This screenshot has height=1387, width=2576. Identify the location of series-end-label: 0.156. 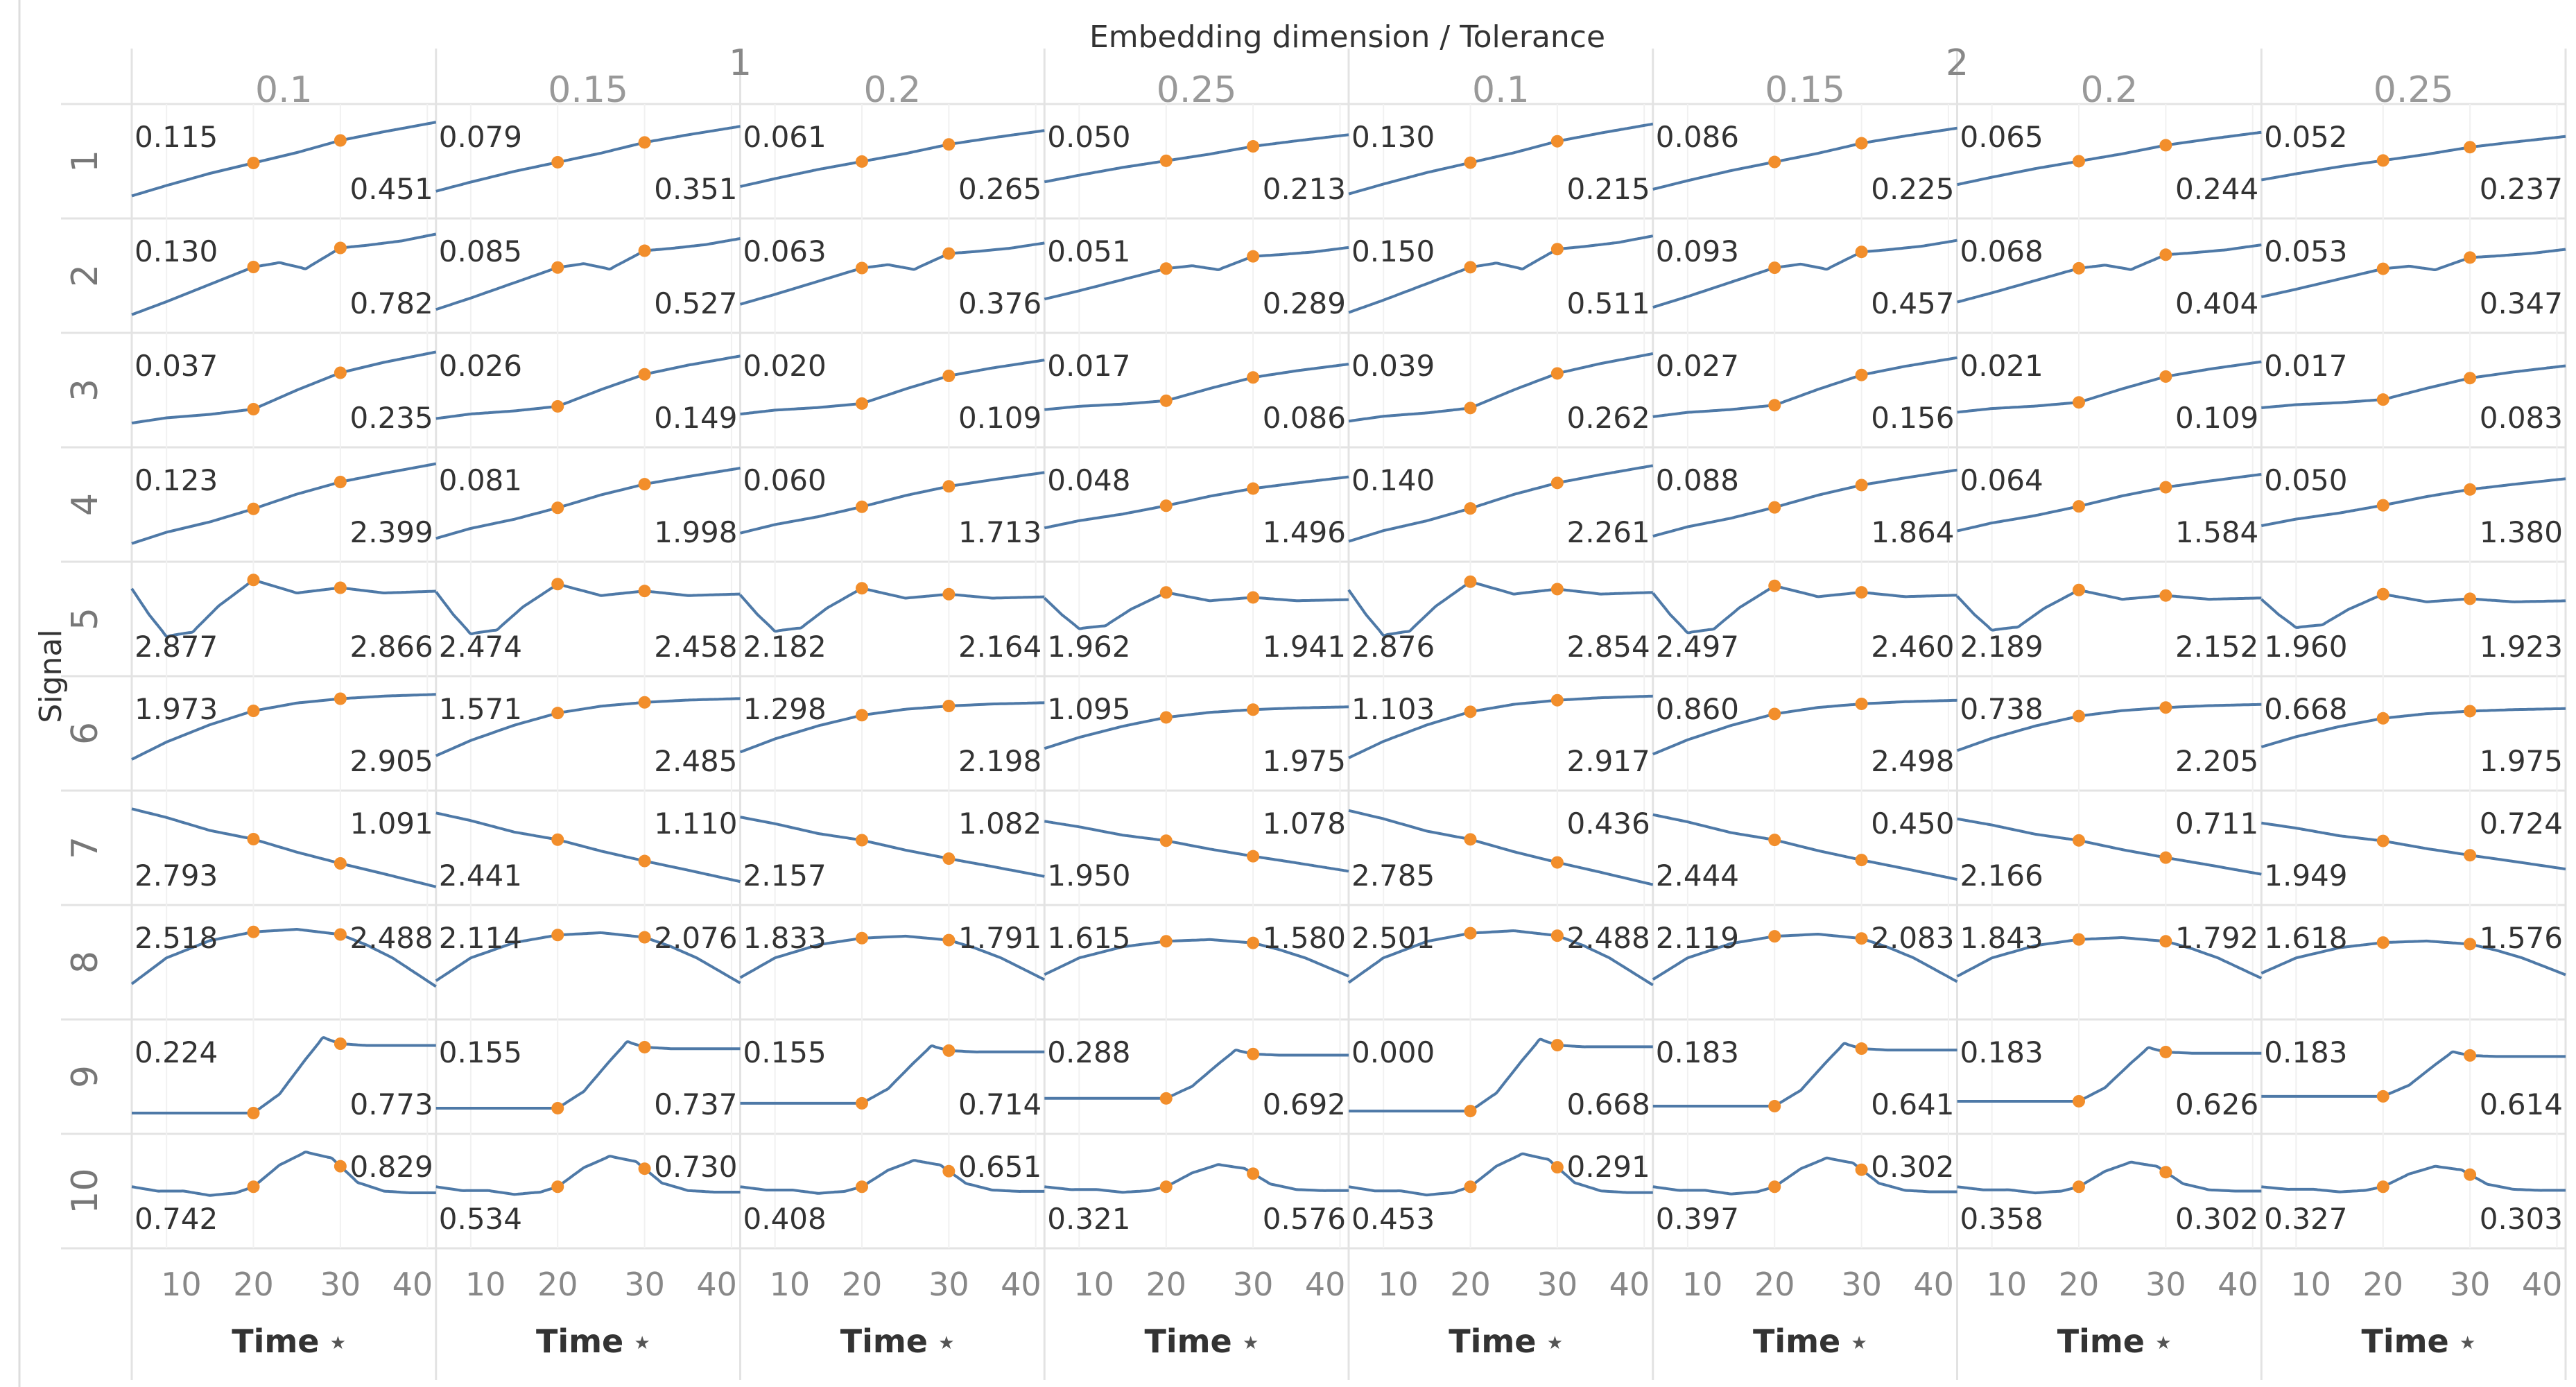
(1912, 418).